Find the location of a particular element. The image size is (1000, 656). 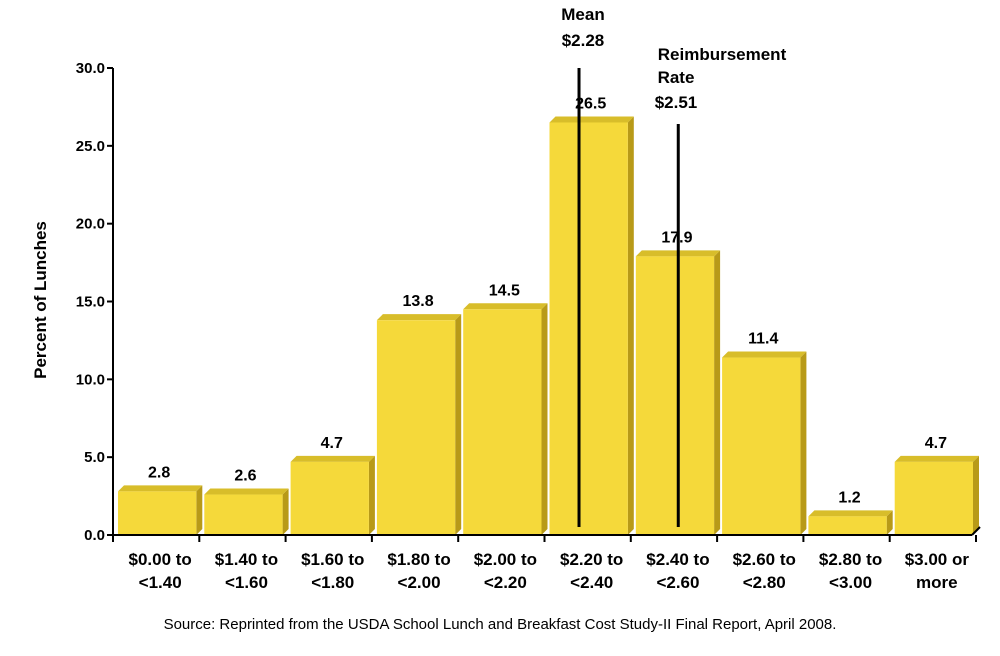

data-label: 1.2 is located at coordinates (849, 497).